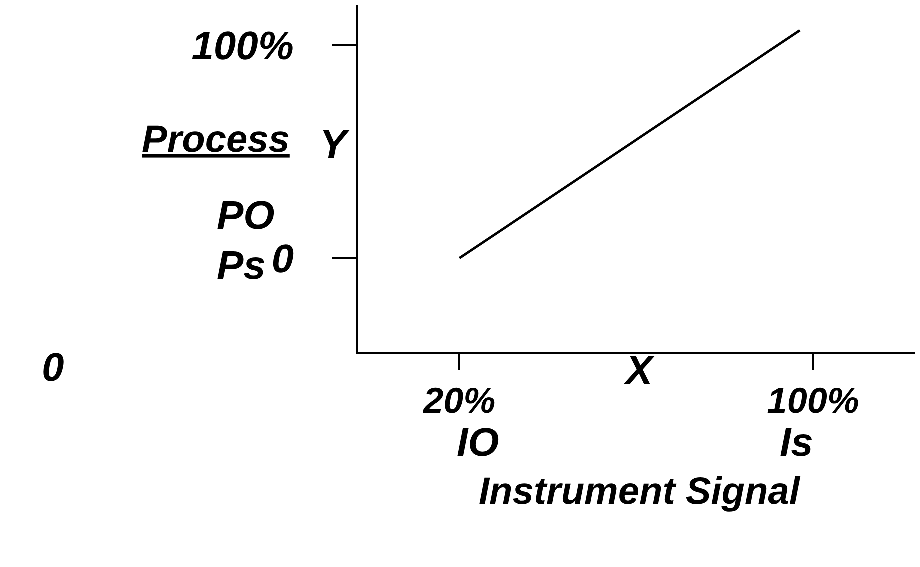 Image resolution: width=920 pixels, height=567 pixels. I want to click on text: PO, so click(246, 216).